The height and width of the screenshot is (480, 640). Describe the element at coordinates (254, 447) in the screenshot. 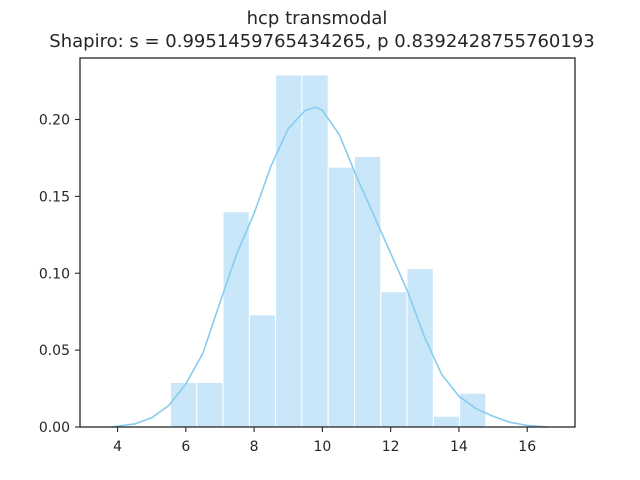

I see `x-tick-label: 8` at that location.